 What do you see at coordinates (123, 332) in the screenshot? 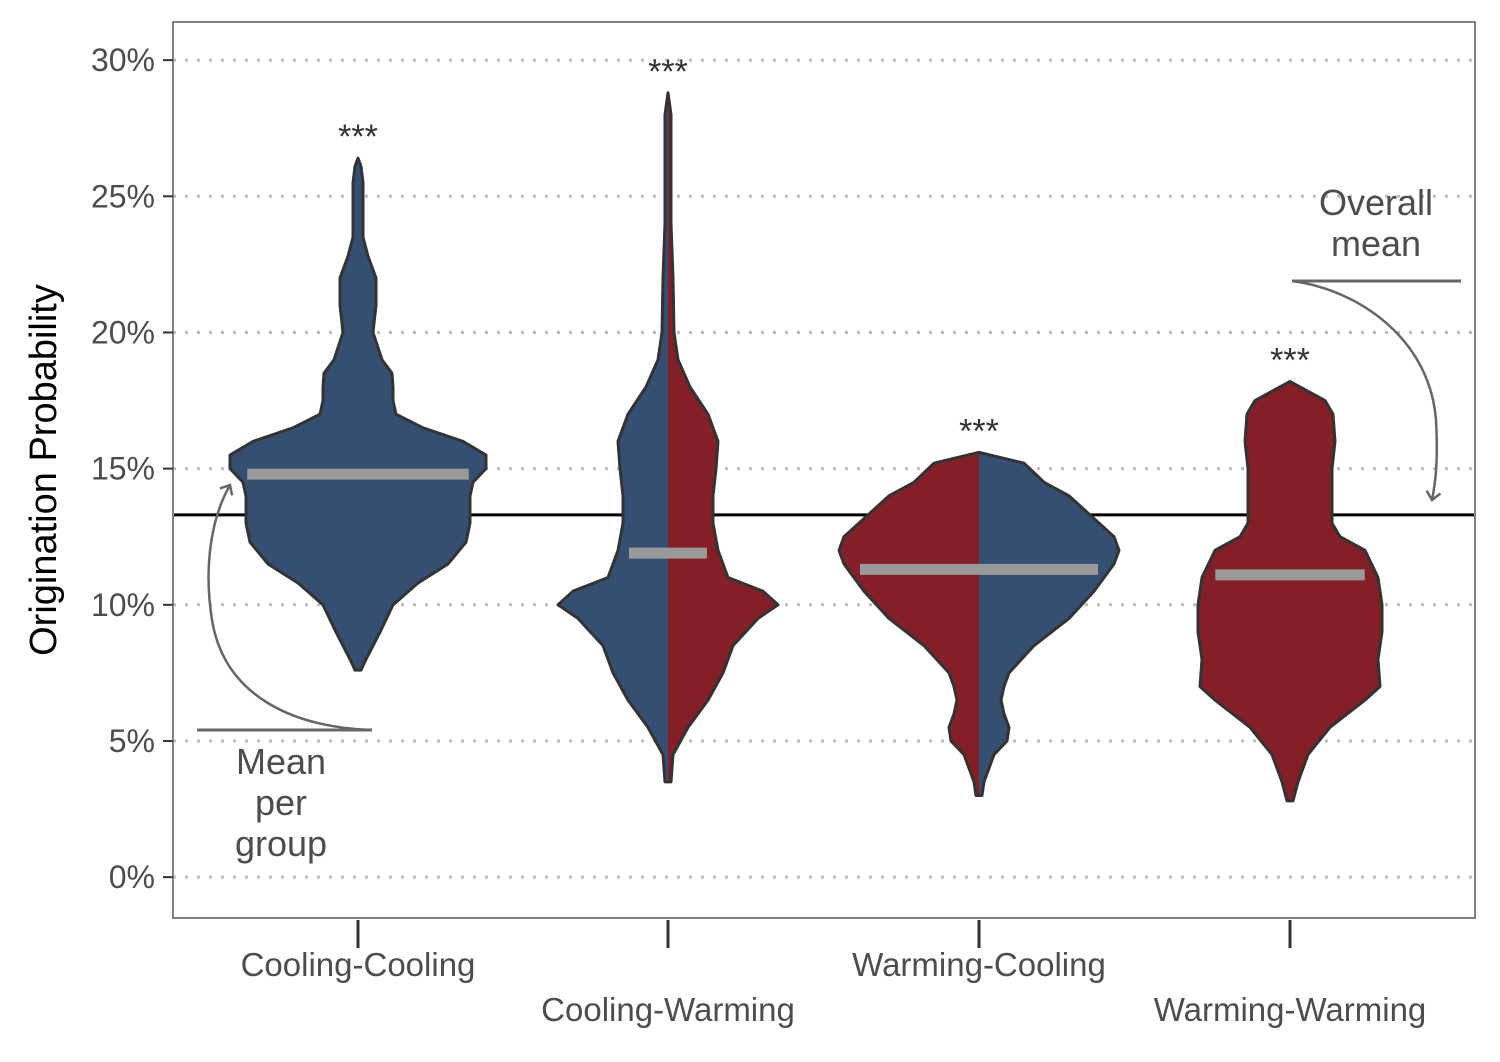
I see `y-tick-label-20: 20%` at bounding box center [123, 332].